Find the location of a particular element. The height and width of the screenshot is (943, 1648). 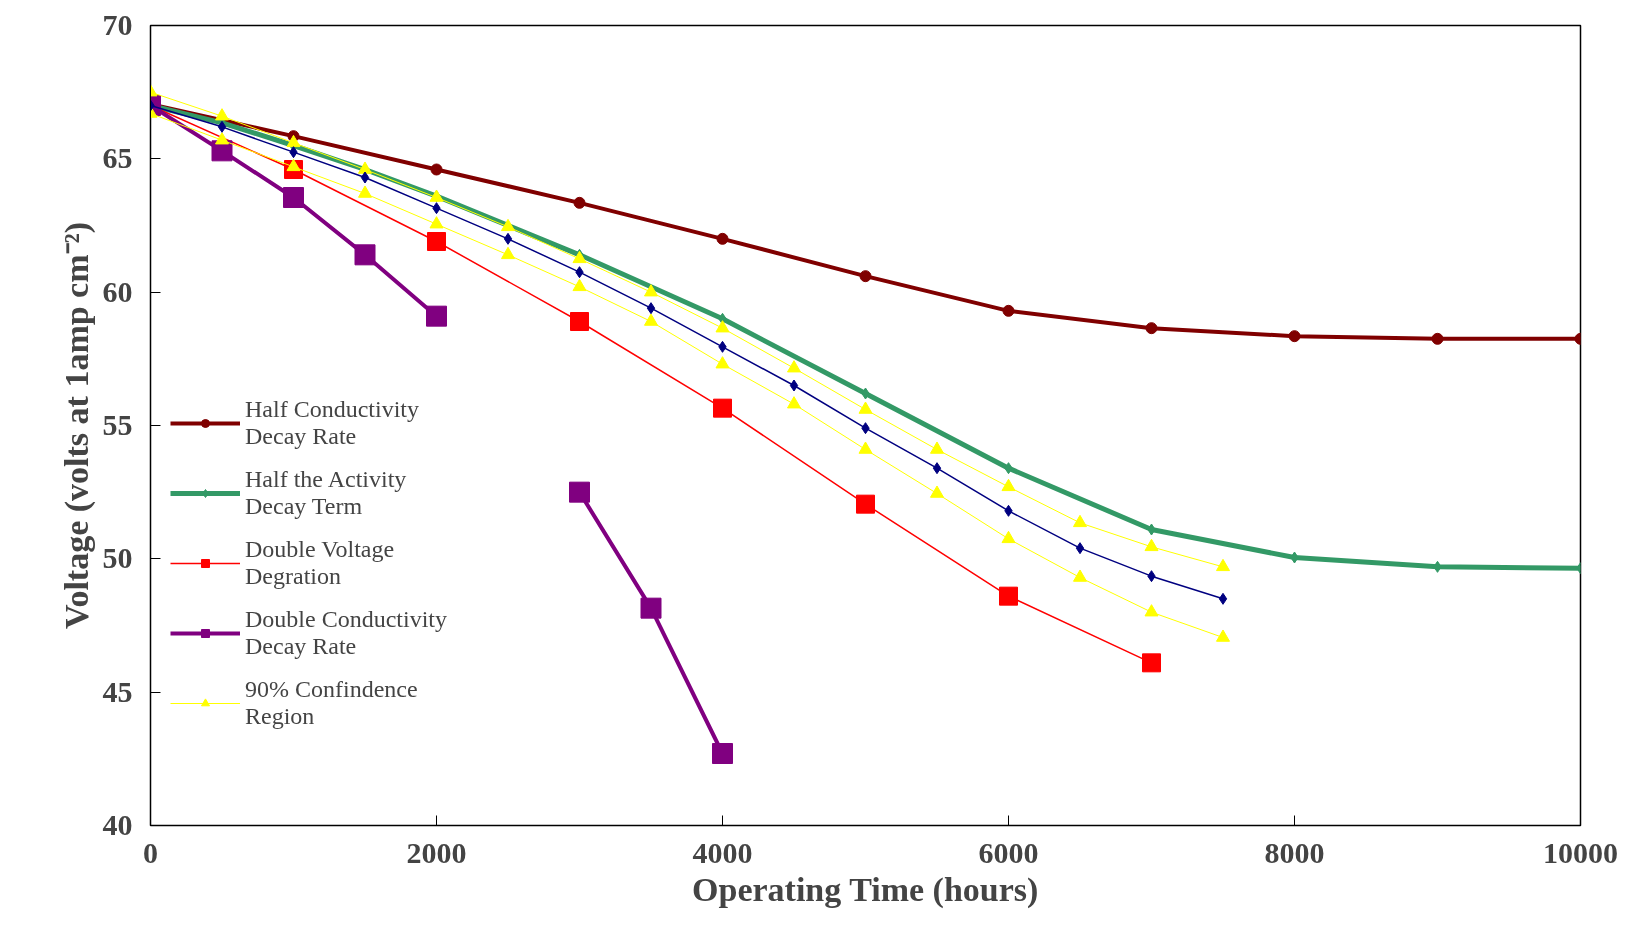

legend-label: 90% Confindence Region is located at coordinates (331, 703).